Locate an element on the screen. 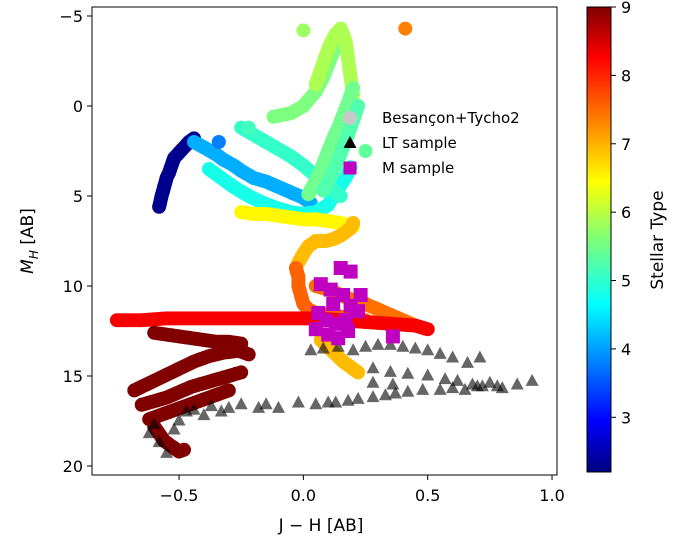  y-axis-ticks: −5 0 5 10 15 20 is located at coordinates (75, 241).